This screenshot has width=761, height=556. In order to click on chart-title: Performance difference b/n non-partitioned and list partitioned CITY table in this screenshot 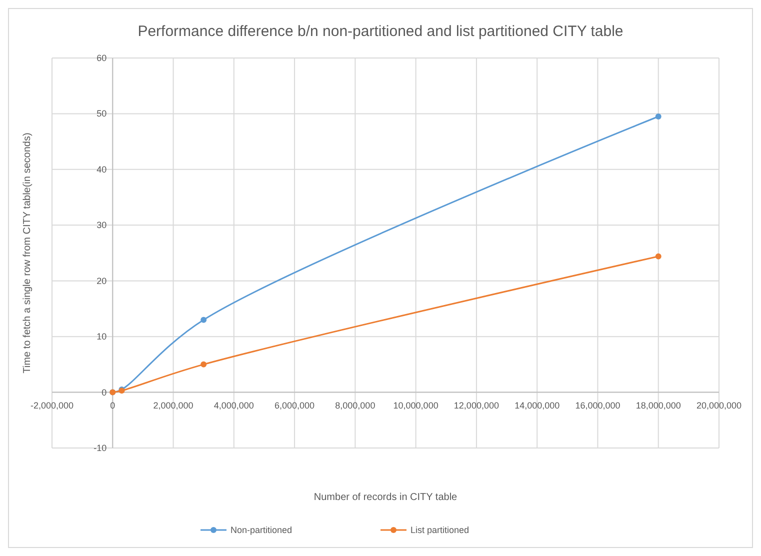, I will do `click(381, 31)`.